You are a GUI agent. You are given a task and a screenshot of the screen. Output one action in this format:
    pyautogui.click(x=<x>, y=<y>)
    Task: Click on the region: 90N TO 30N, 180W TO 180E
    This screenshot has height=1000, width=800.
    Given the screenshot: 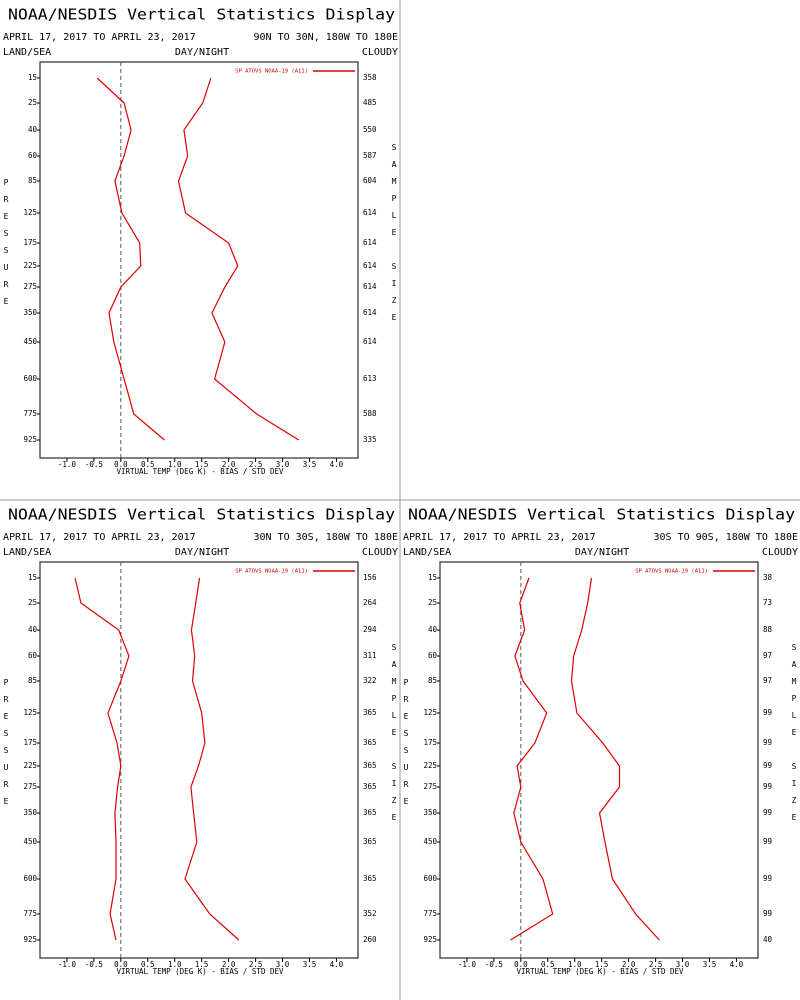 What is the action you would take?
    pyautogui.click(x=326, y=37)
    